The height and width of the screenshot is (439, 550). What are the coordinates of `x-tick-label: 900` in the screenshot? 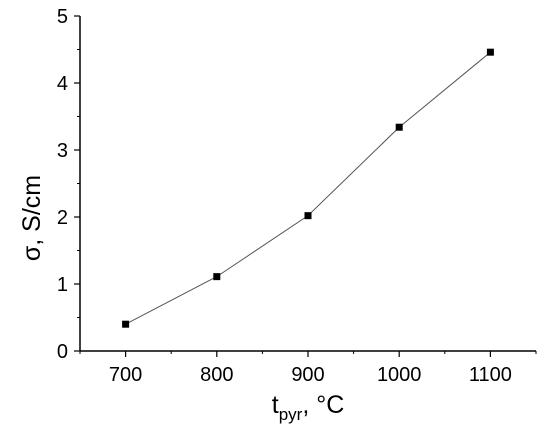 It's located at (307, 375).